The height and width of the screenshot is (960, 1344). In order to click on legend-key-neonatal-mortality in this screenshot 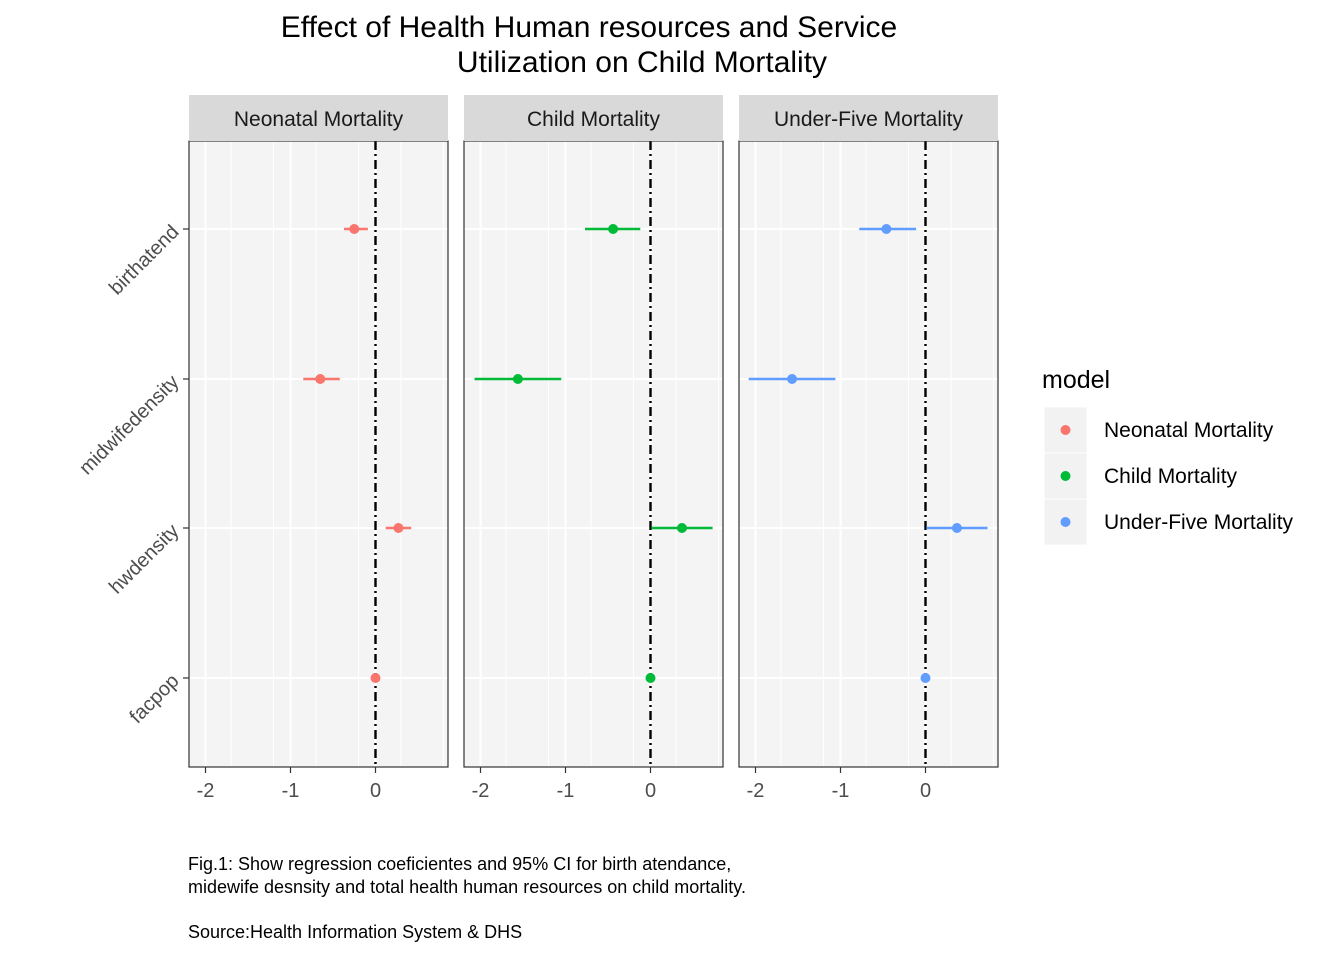, I will do `click(1065, 430)`.